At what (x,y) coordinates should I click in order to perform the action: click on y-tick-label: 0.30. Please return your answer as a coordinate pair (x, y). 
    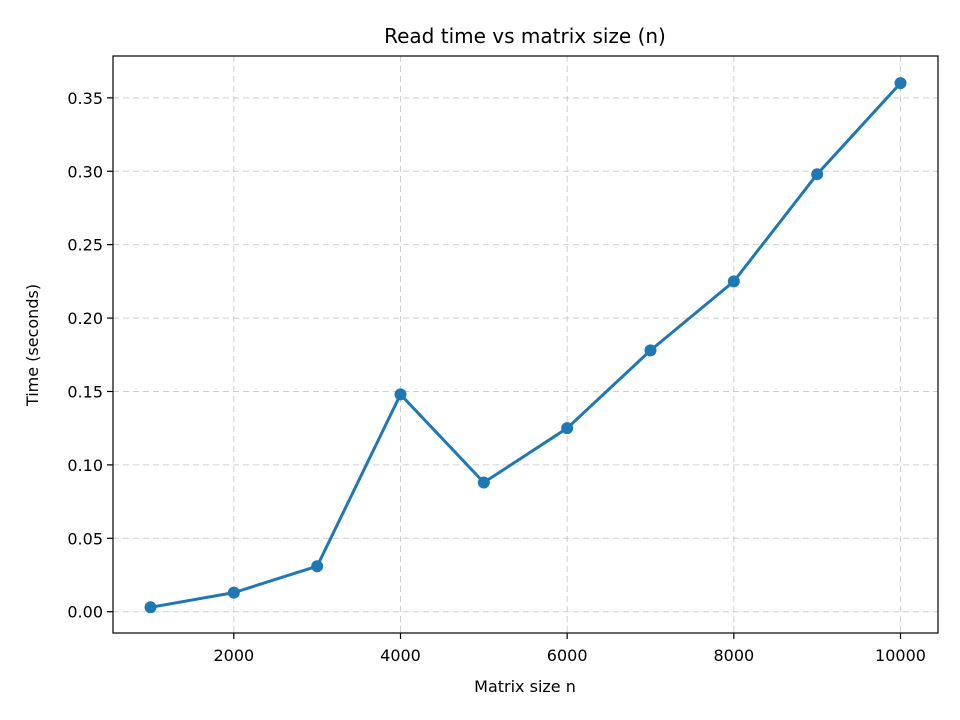
    Looking at the image, I should click on (85, 171).